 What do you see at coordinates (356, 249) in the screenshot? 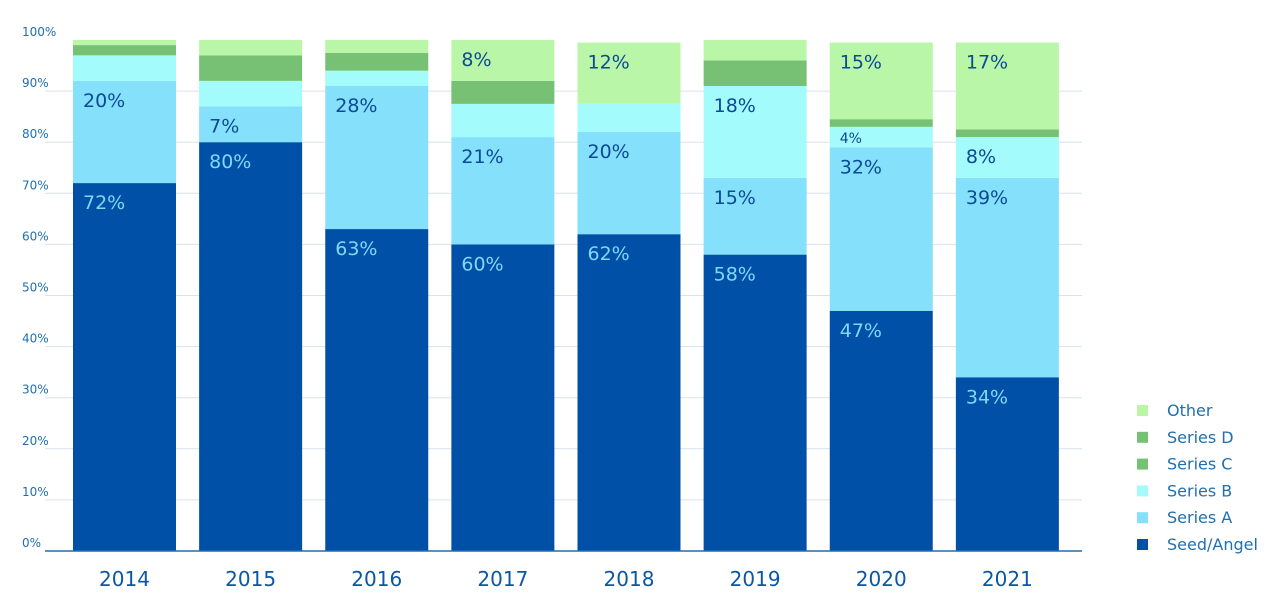
I see `data-label: 63%` at bounding box center [356, 249].